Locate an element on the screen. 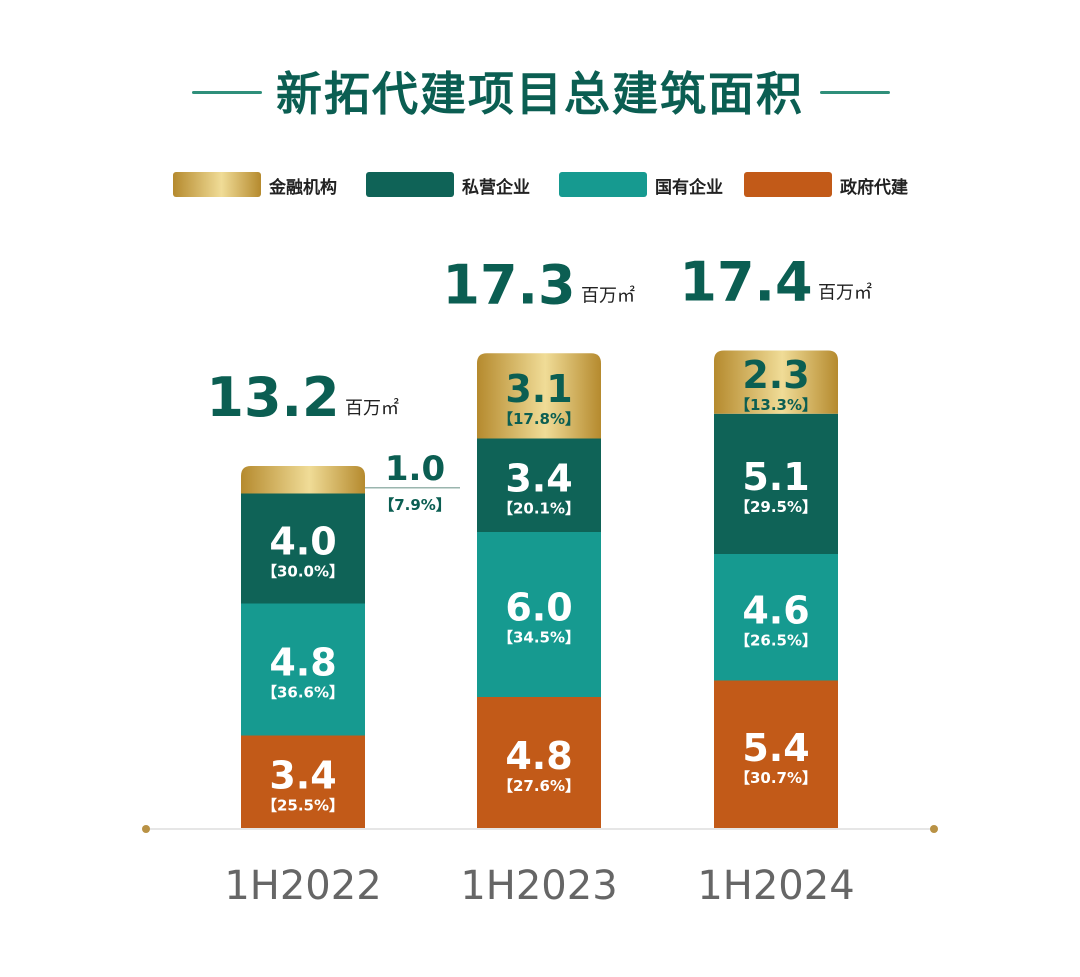 This screenshot has width=1080, height=977. chart-title: 新拓代建项目总建筑面积 is located at coordinates (540, 94).